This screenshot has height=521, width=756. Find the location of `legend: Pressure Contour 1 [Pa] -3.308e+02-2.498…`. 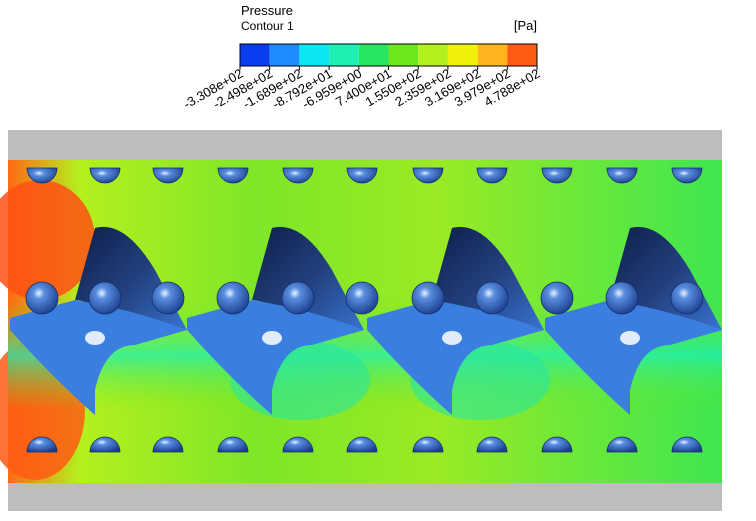

legend: Pressure Contour 1 [Pa] -3.308e+02-2.498… is located at coordinates (362, 57).